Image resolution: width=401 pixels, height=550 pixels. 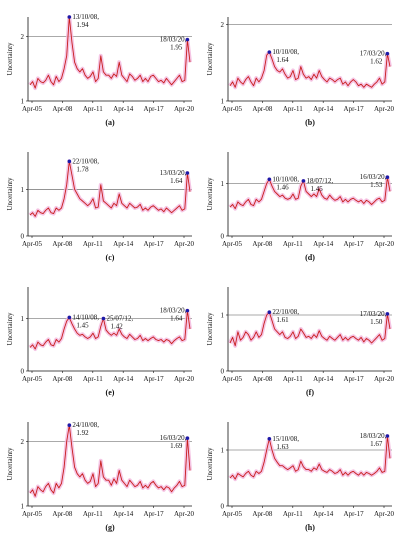 What do you see at coordinates (119, 319) in the screenshot?
I see `peak-date-label: 25/07/12,` at bounding box center [119, 319].